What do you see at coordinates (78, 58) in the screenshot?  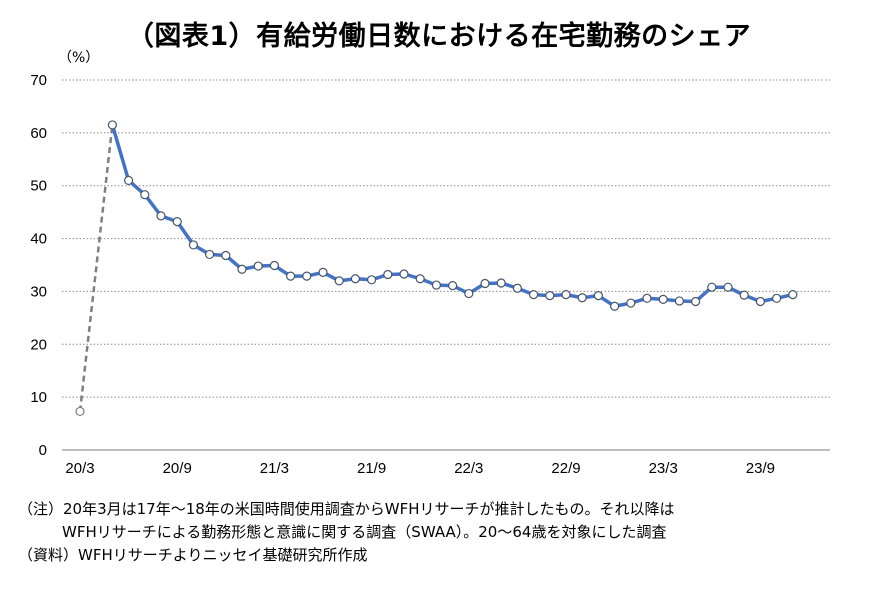 I see `y-unit-label: （%）` at bounding box center [78, 58].